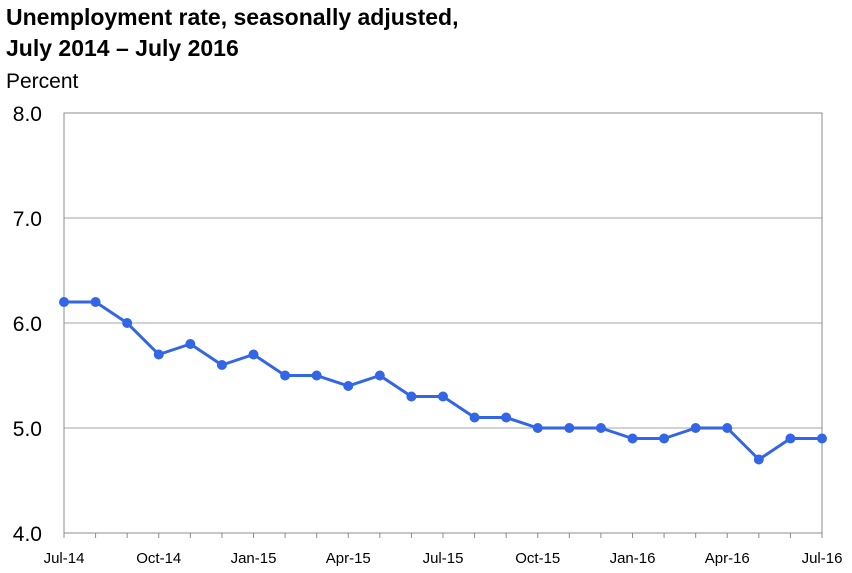  I want to click on x-tick-label: Oct-15, so click(537, 558).